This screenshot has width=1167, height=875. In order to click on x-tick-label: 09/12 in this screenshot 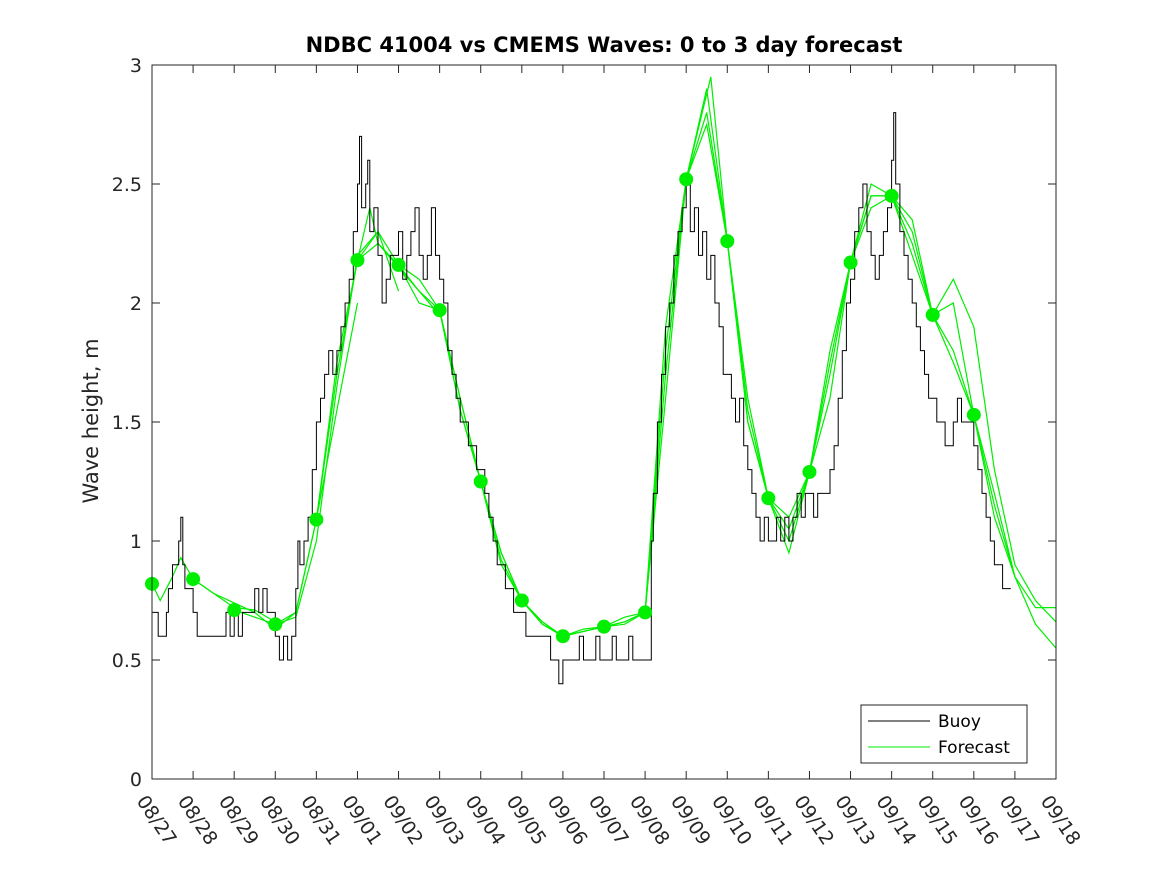, I will do `click(813, 820)`.